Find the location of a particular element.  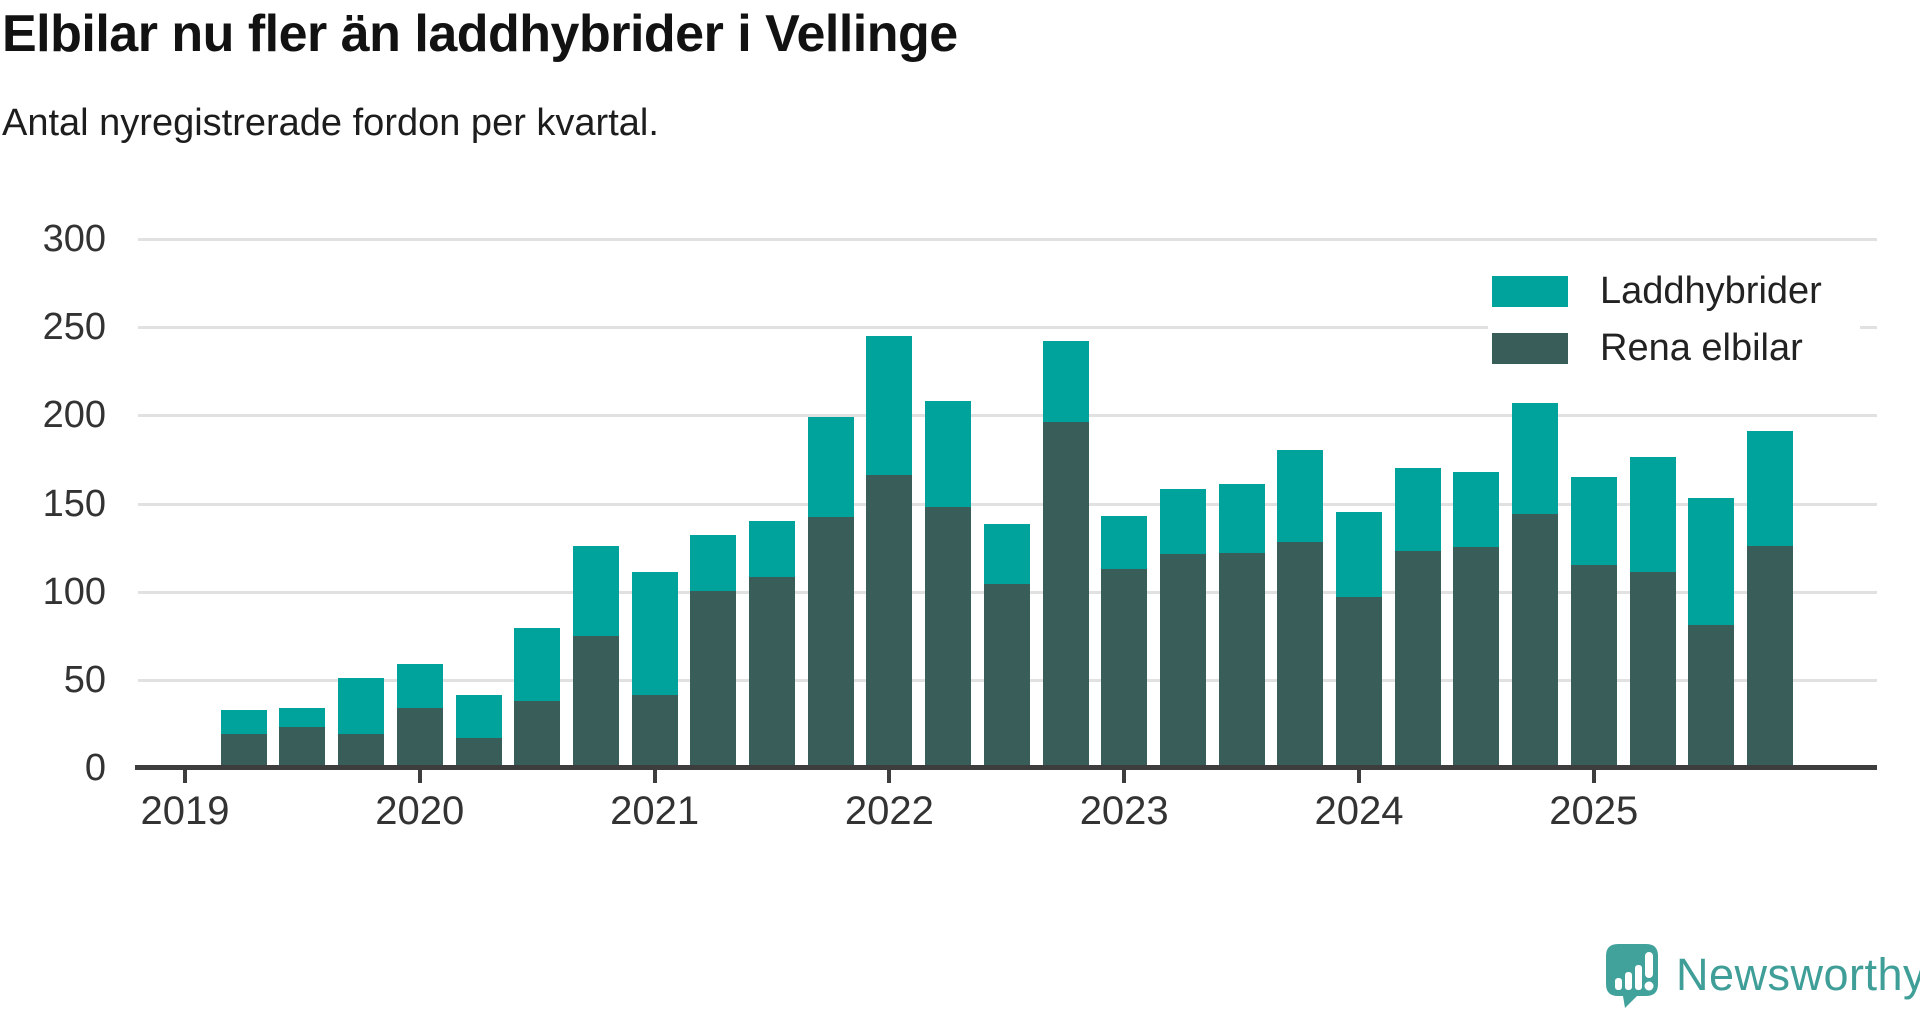

x-tick-label-2019: 2019 is located at coordinates (185, 811).